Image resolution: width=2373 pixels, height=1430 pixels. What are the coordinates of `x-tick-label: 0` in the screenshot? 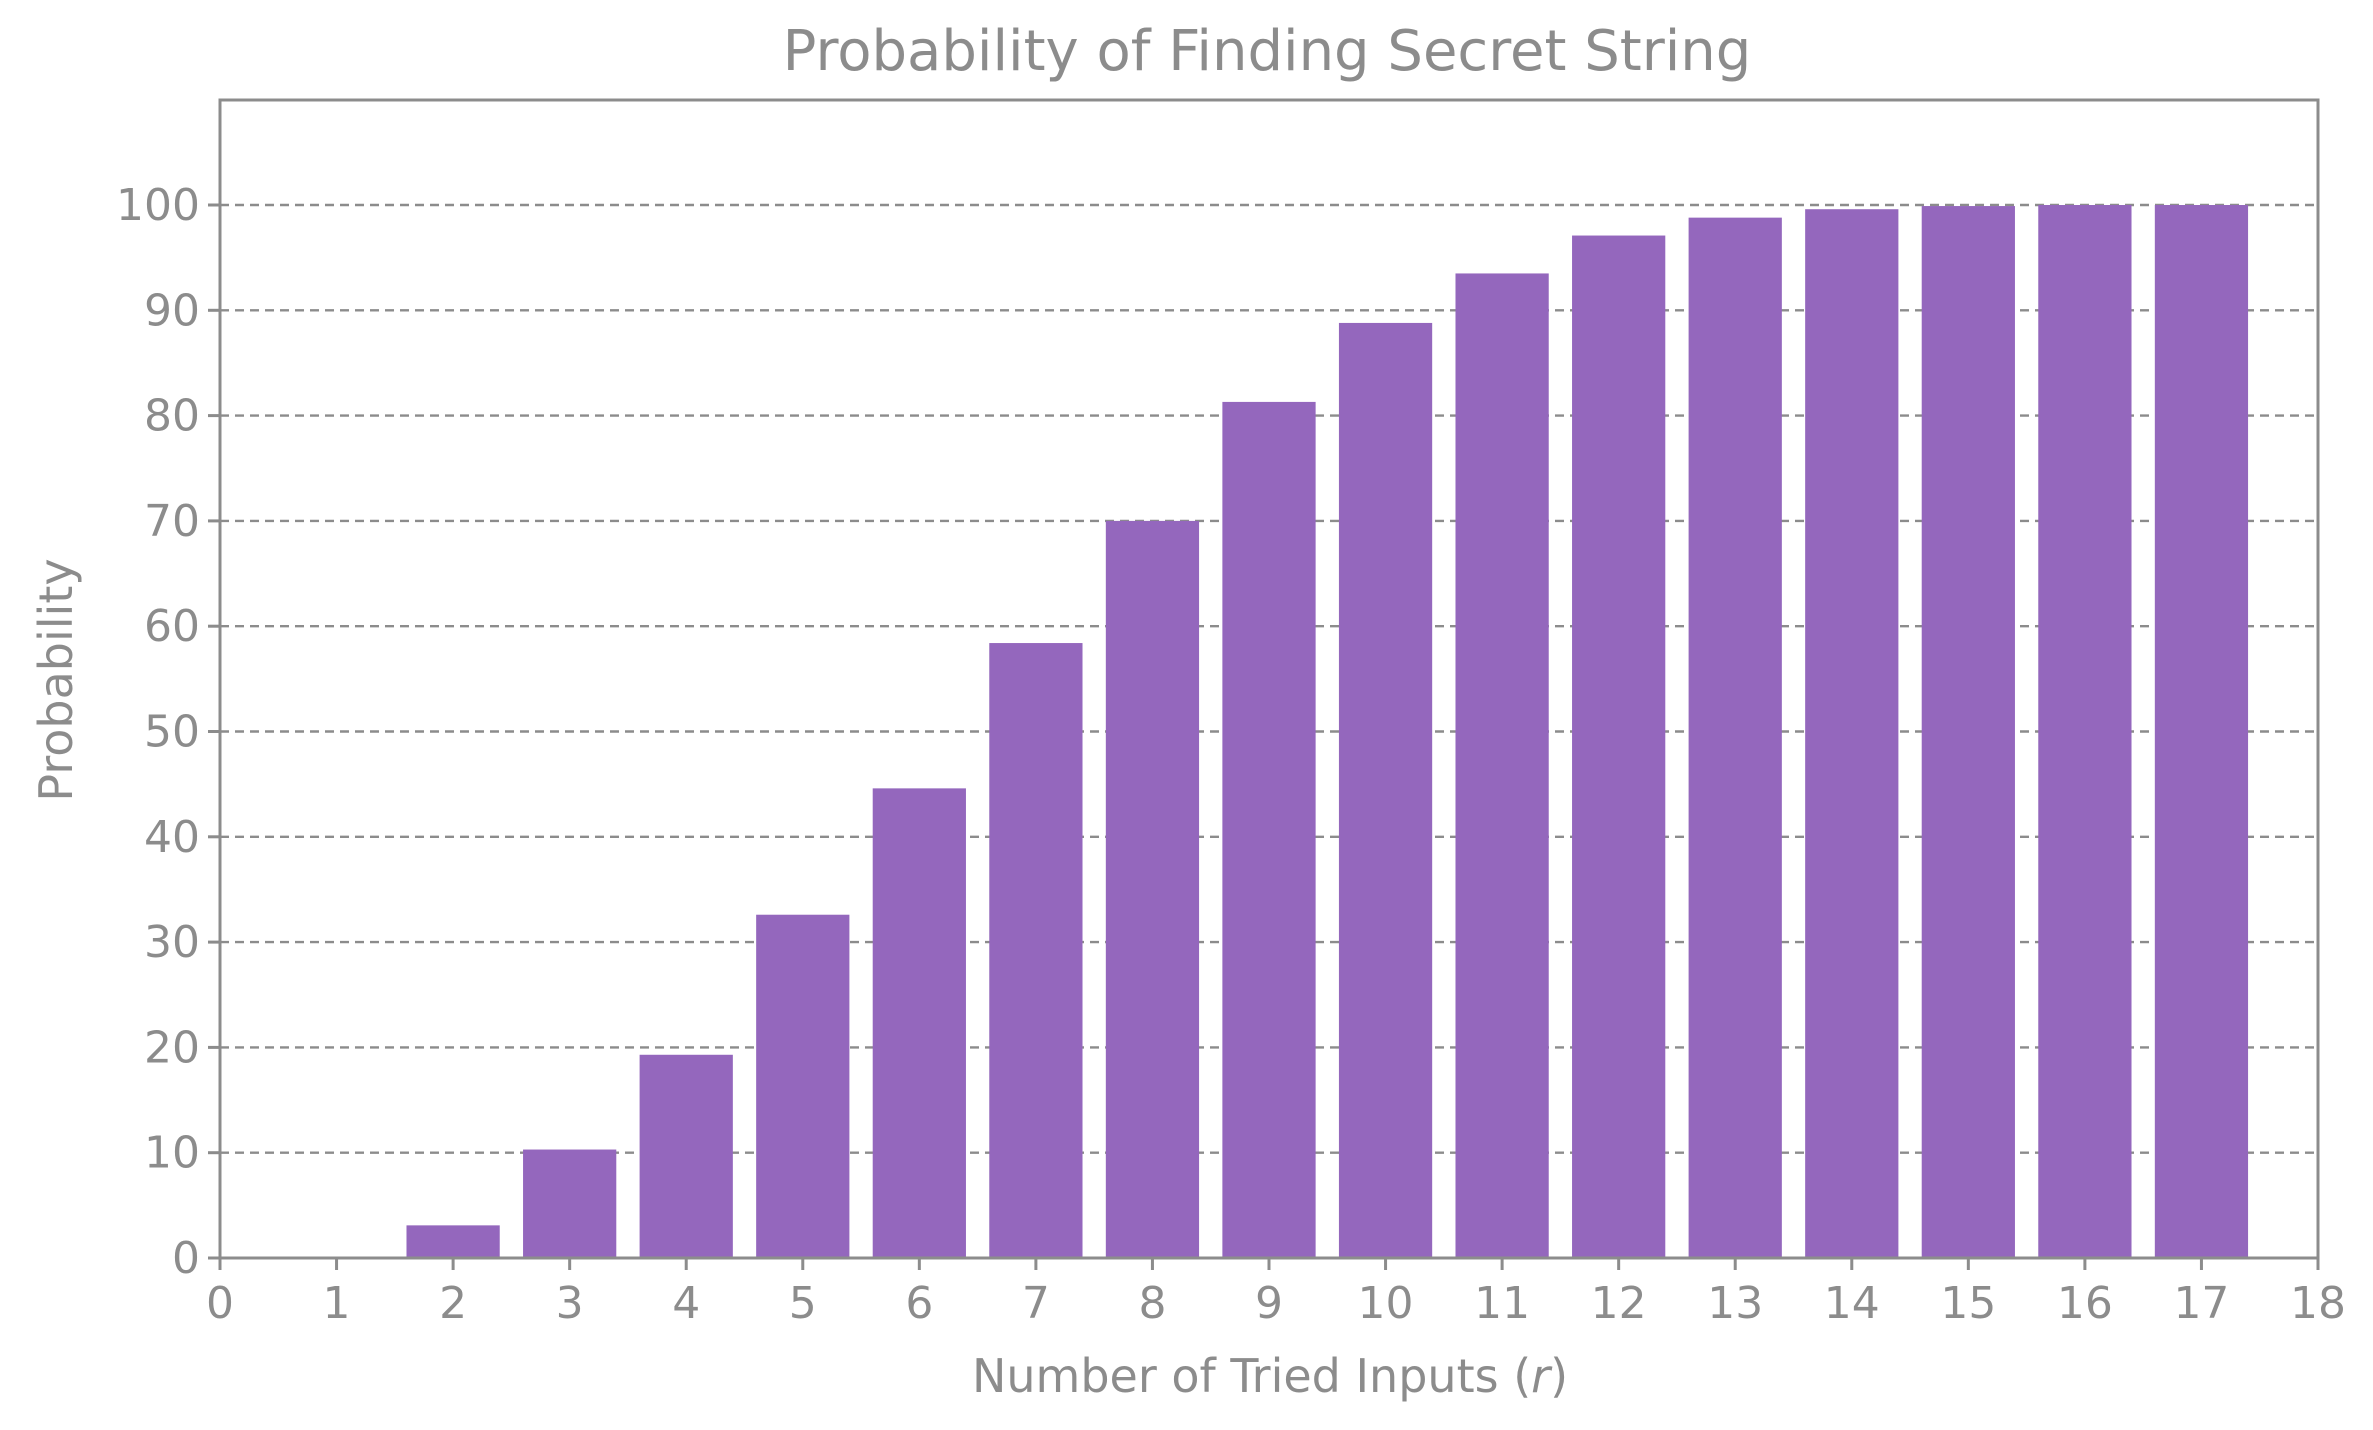 It's located at (220, 1303).